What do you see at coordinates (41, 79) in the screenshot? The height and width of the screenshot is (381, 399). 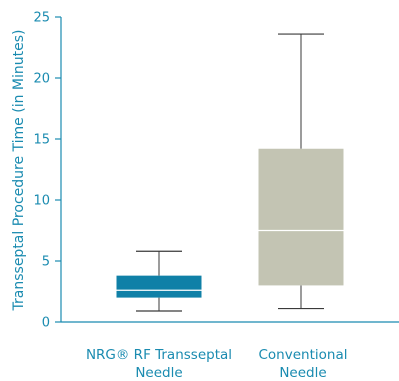 I see `y-tick-label-20: 20` at bounding box center [41, 79].